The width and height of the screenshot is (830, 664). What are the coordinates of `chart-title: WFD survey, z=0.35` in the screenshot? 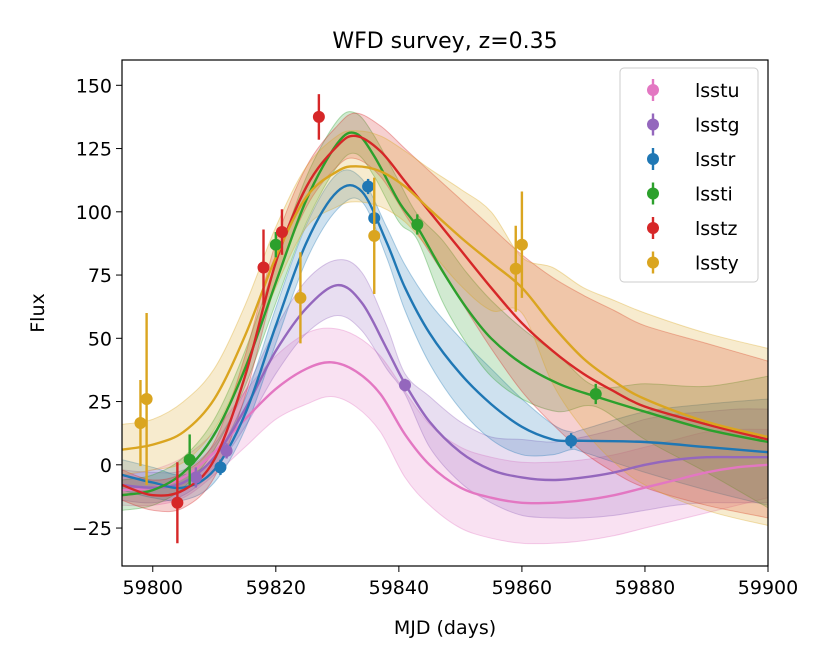 It's located at (444, 41).